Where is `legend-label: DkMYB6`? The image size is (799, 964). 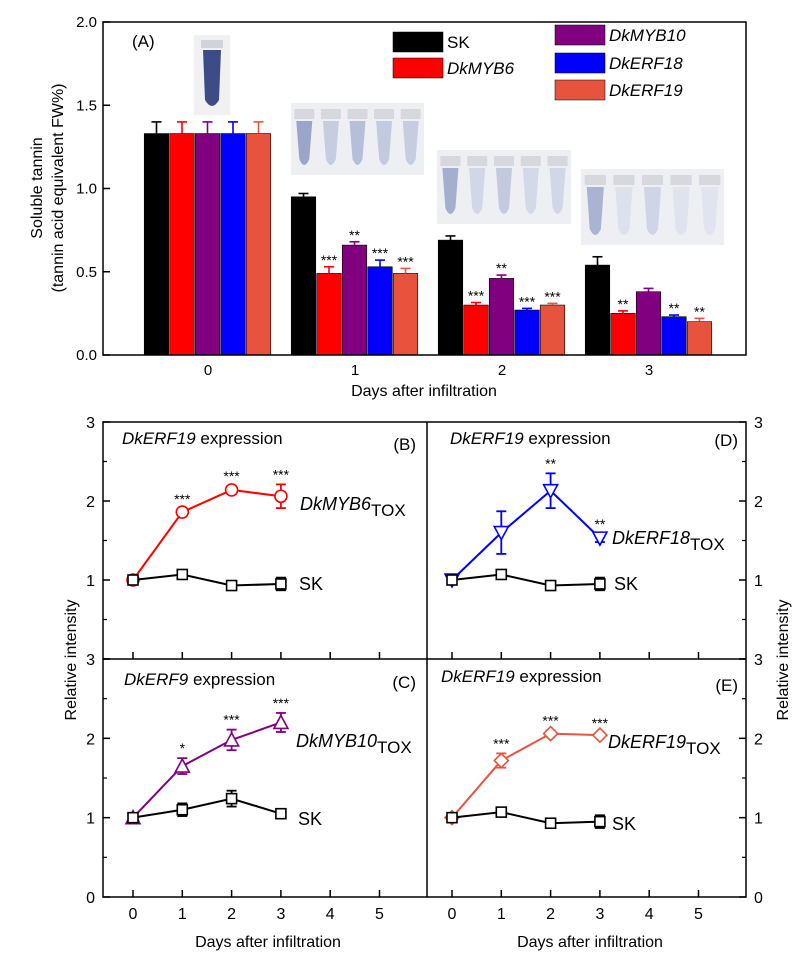 legend-label: DkMYB6 is located at coordinates (481, 68).